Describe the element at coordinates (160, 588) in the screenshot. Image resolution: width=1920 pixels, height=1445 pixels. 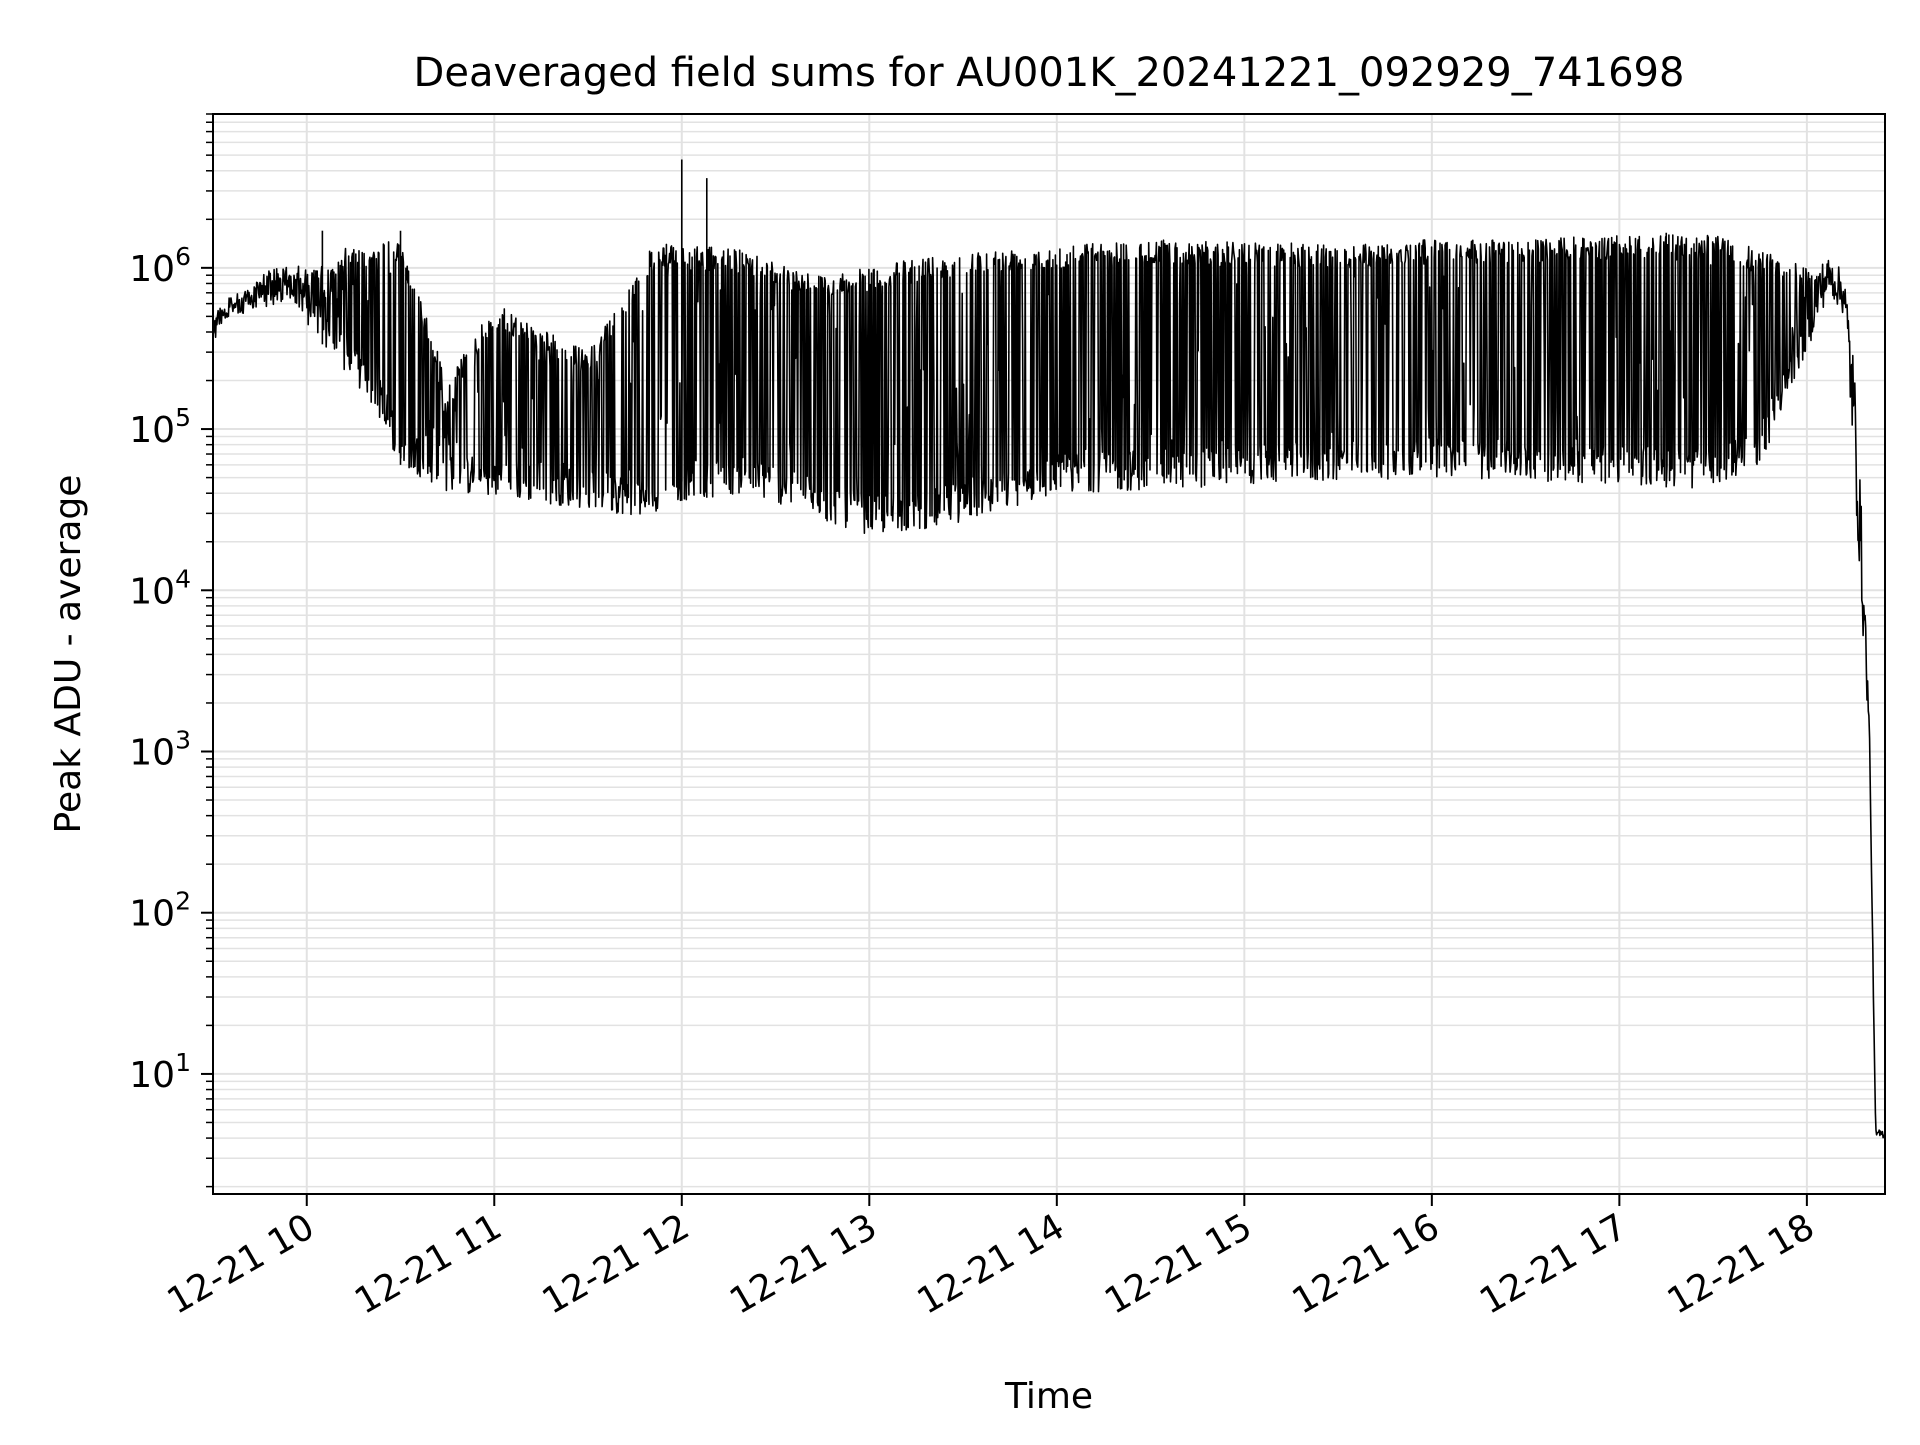
I see `y-tick-label: 10⁴` at that location.